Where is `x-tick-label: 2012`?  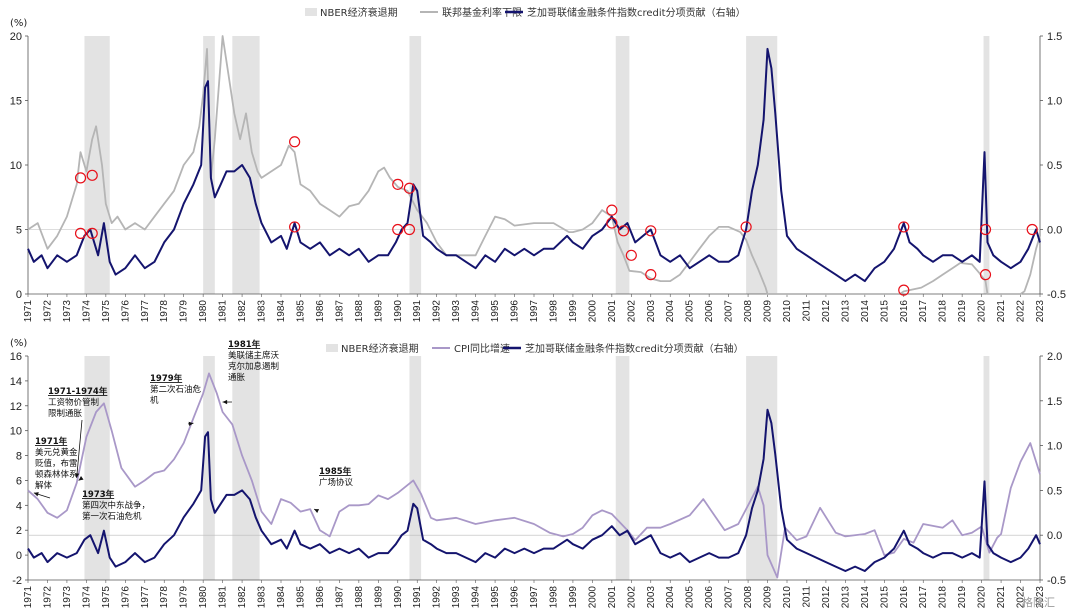 x-tick-label: 2012 is located at coordinates (826, 597).